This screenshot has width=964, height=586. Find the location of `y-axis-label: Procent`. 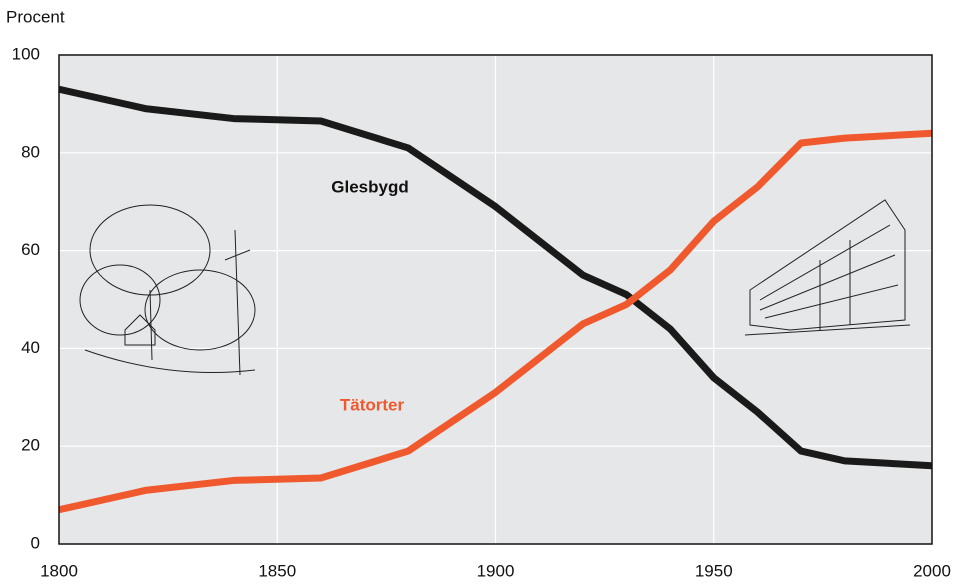

y-axis-label: Procent is located at coordinates (35, 16).